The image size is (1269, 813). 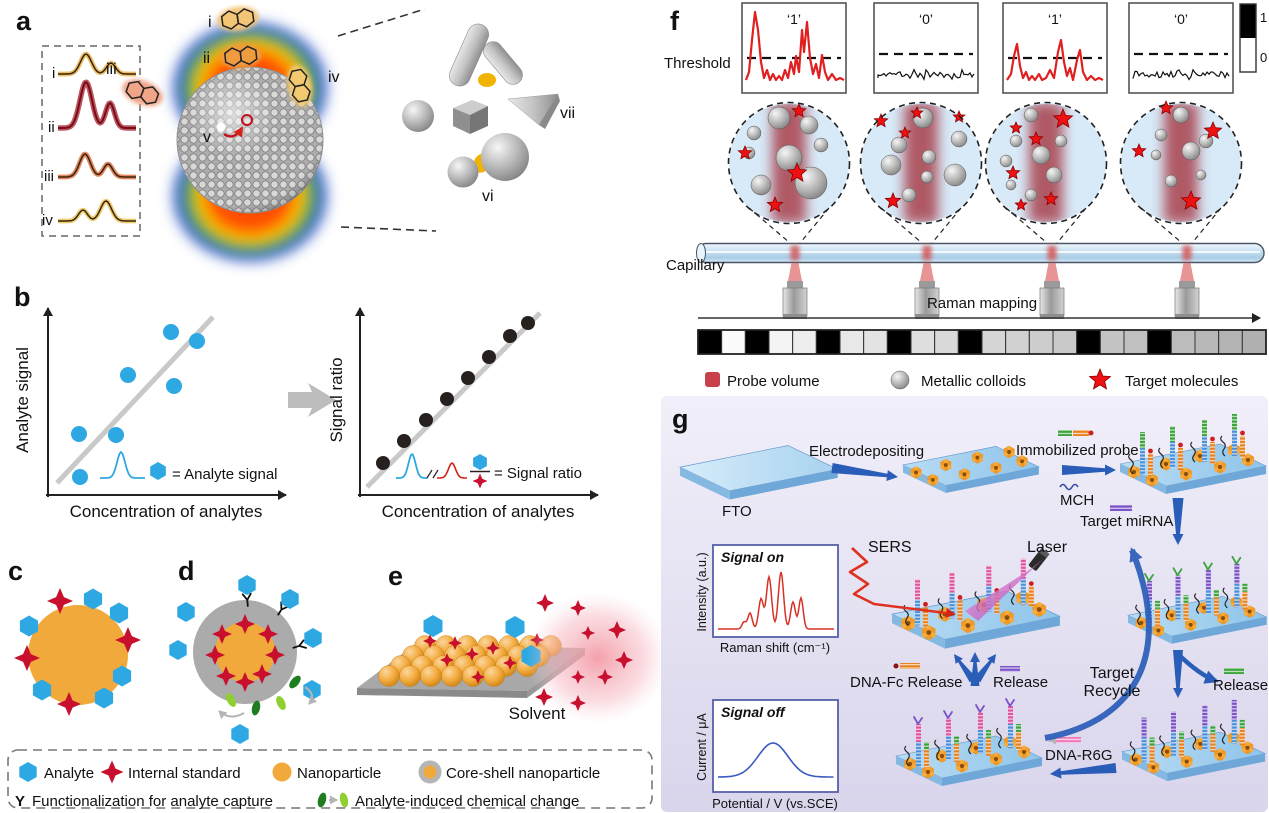 I want to click on molecule-label-iii: iii, so click(x=111, y=69).